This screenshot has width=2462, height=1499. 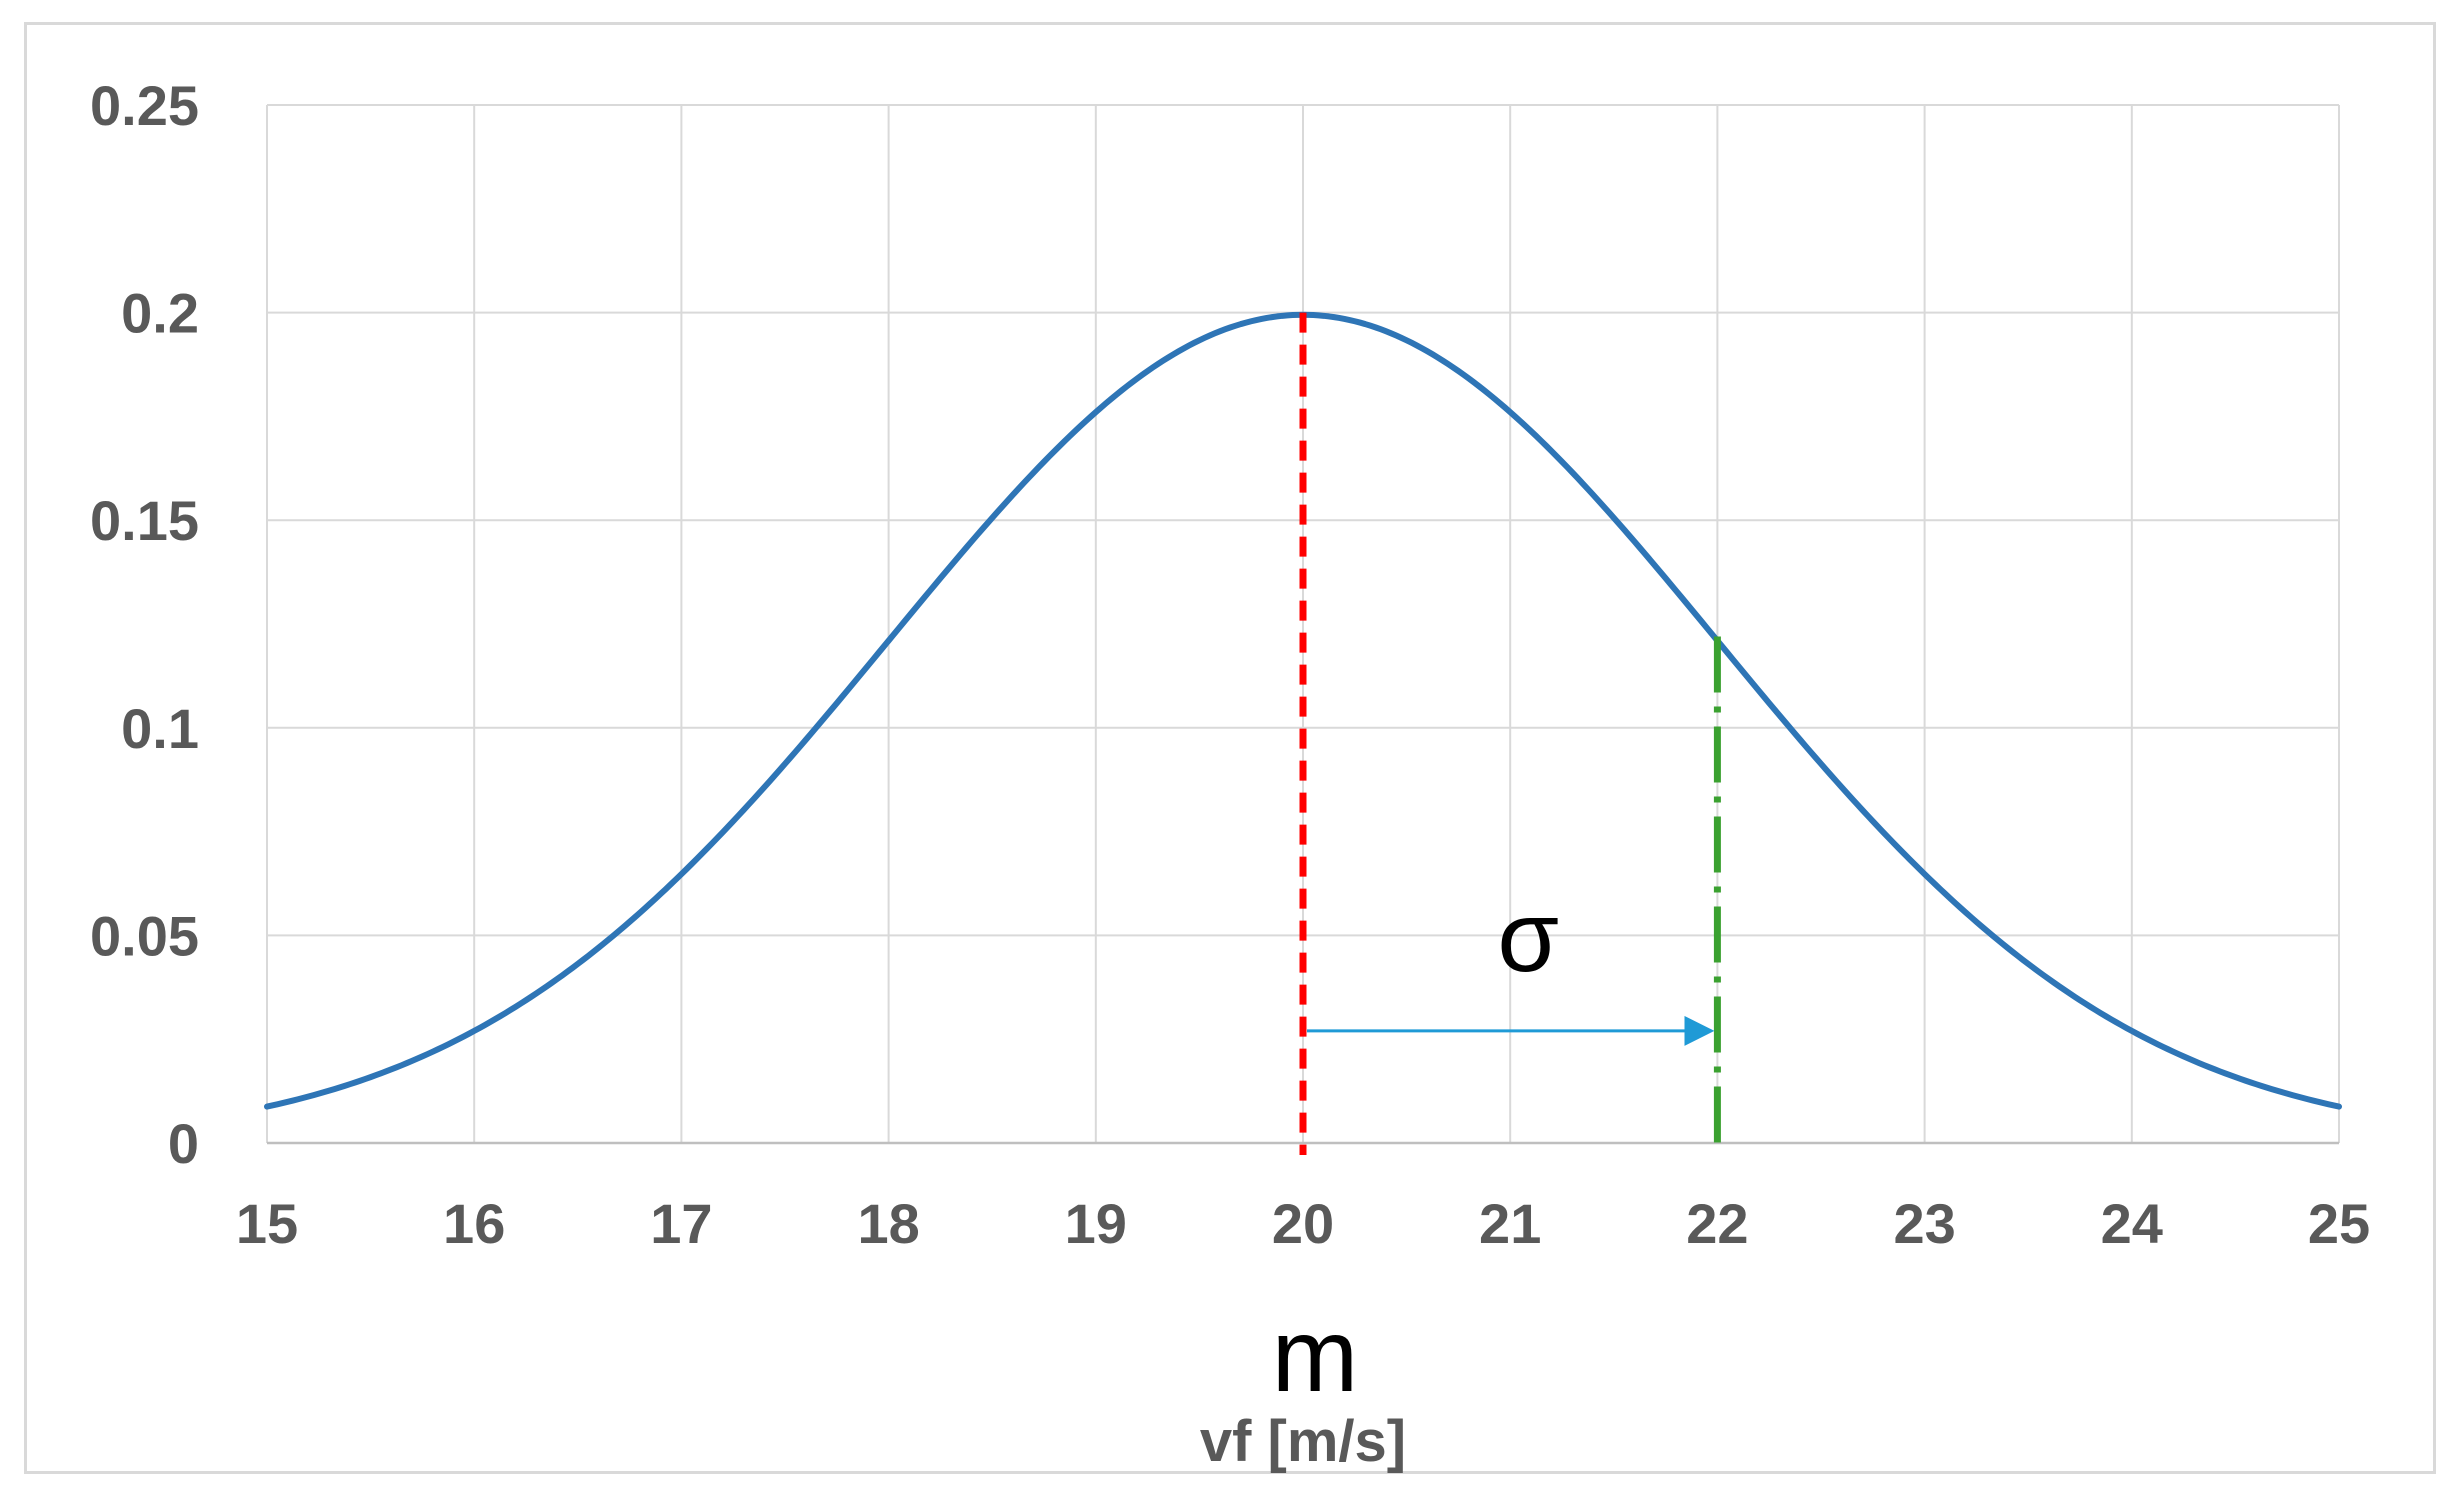 I want to click on y-tick-label: 0.15, so click(x=144, y=520).